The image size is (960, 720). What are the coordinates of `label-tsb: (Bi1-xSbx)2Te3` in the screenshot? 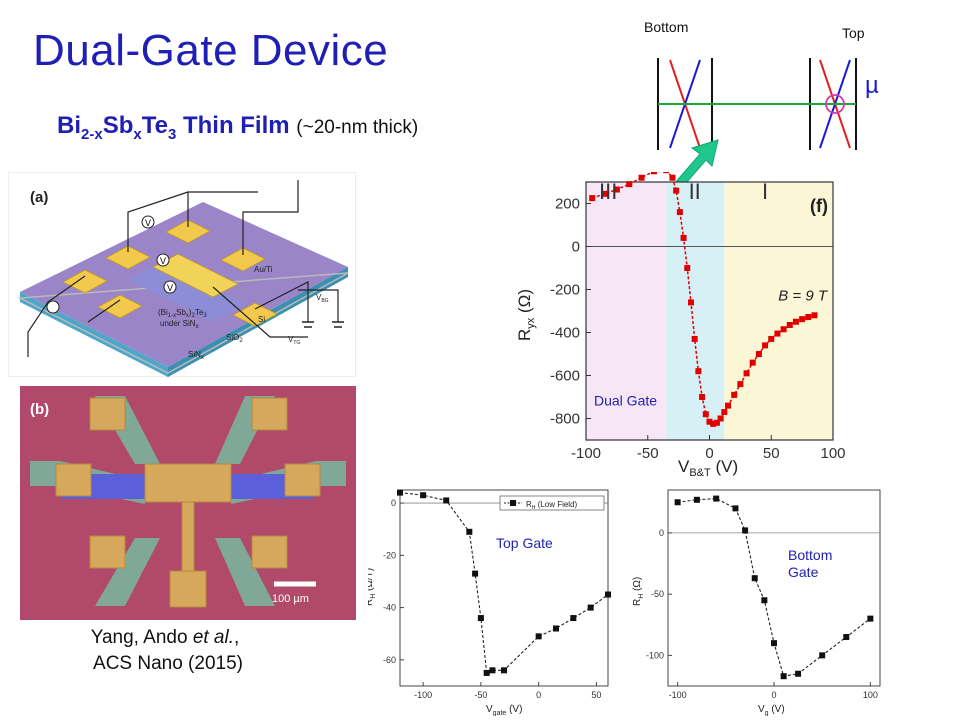 It's located at (182, 313).